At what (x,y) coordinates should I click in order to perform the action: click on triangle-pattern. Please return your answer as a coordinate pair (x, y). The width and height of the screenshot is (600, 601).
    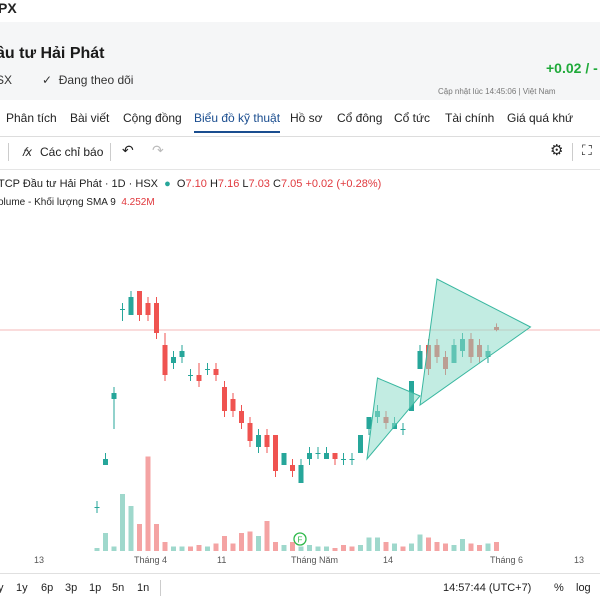
    Looking at the image, I should click on (393, 419).